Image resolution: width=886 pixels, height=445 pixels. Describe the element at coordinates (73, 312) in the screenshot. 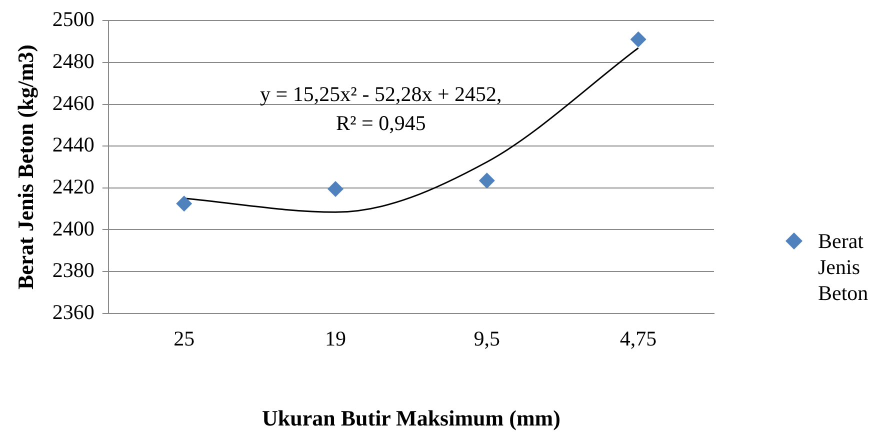

I see `y-tick-label: 2360` at that location.